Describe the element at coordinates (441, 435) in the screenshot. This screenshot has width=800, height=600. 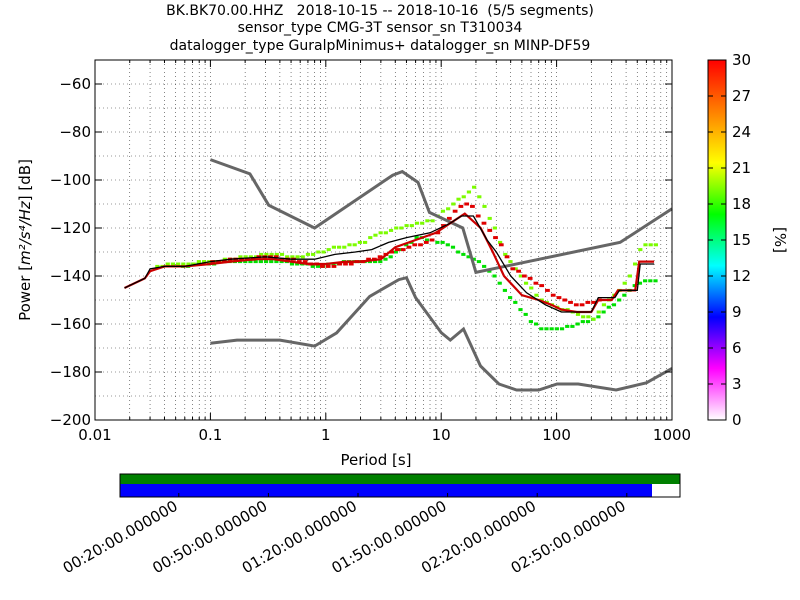
I see `x-tick-label: 10` at that location.